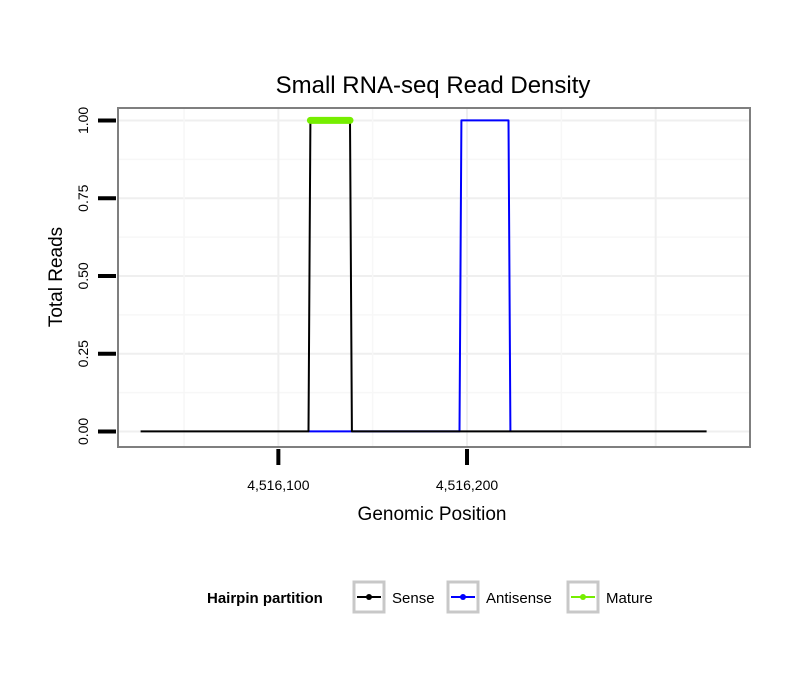 Image resolution: width=810 pixels, height=690 pixels. What do you see at coordinates (410, 276) in the screenshot?
I see `series-line-antisense` at bounding box center [410, 276].